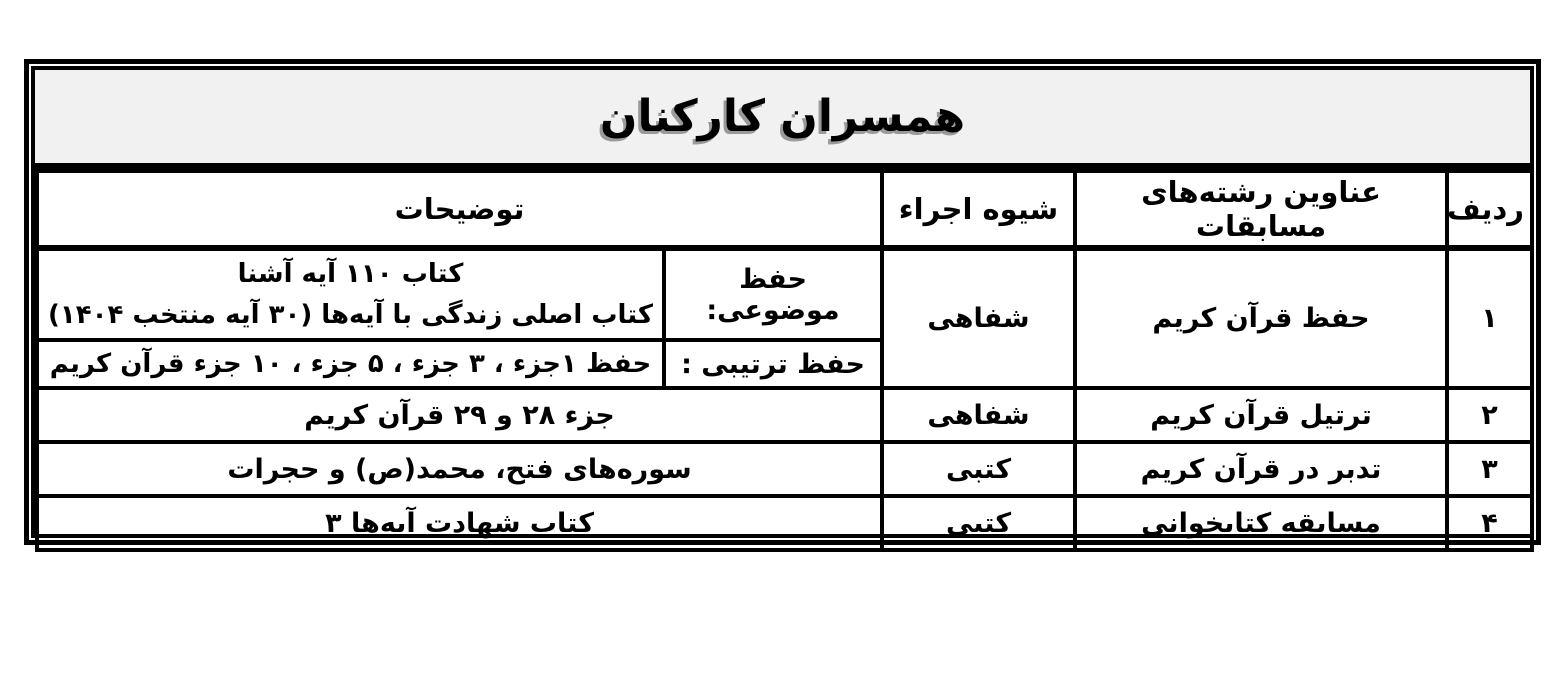 Image resolution: width=1555 pixels, height=675 pixels. Describe the element at coordinates (1261, 318) in the screenshot. I see `competition-title-cell: حفظ قرآن کریم` at that location.